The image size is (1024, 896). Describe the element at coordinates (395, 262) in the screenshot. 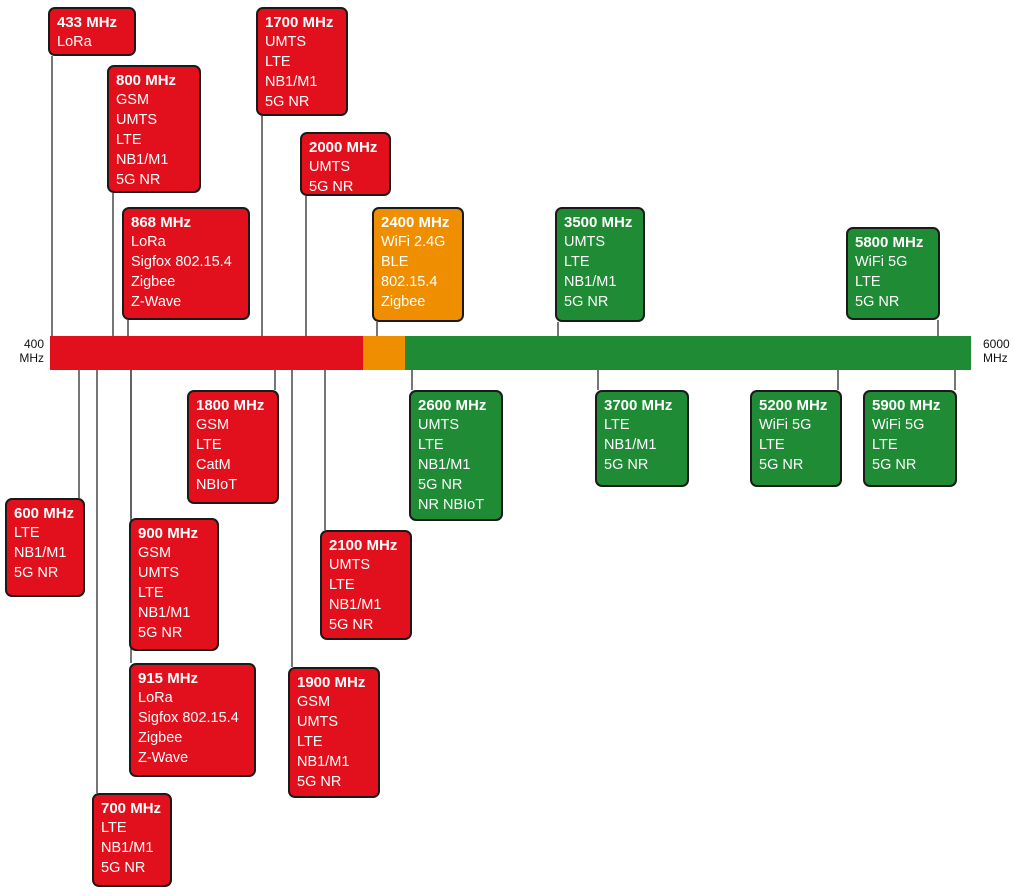

I see `band-technology: BLE` at that location.